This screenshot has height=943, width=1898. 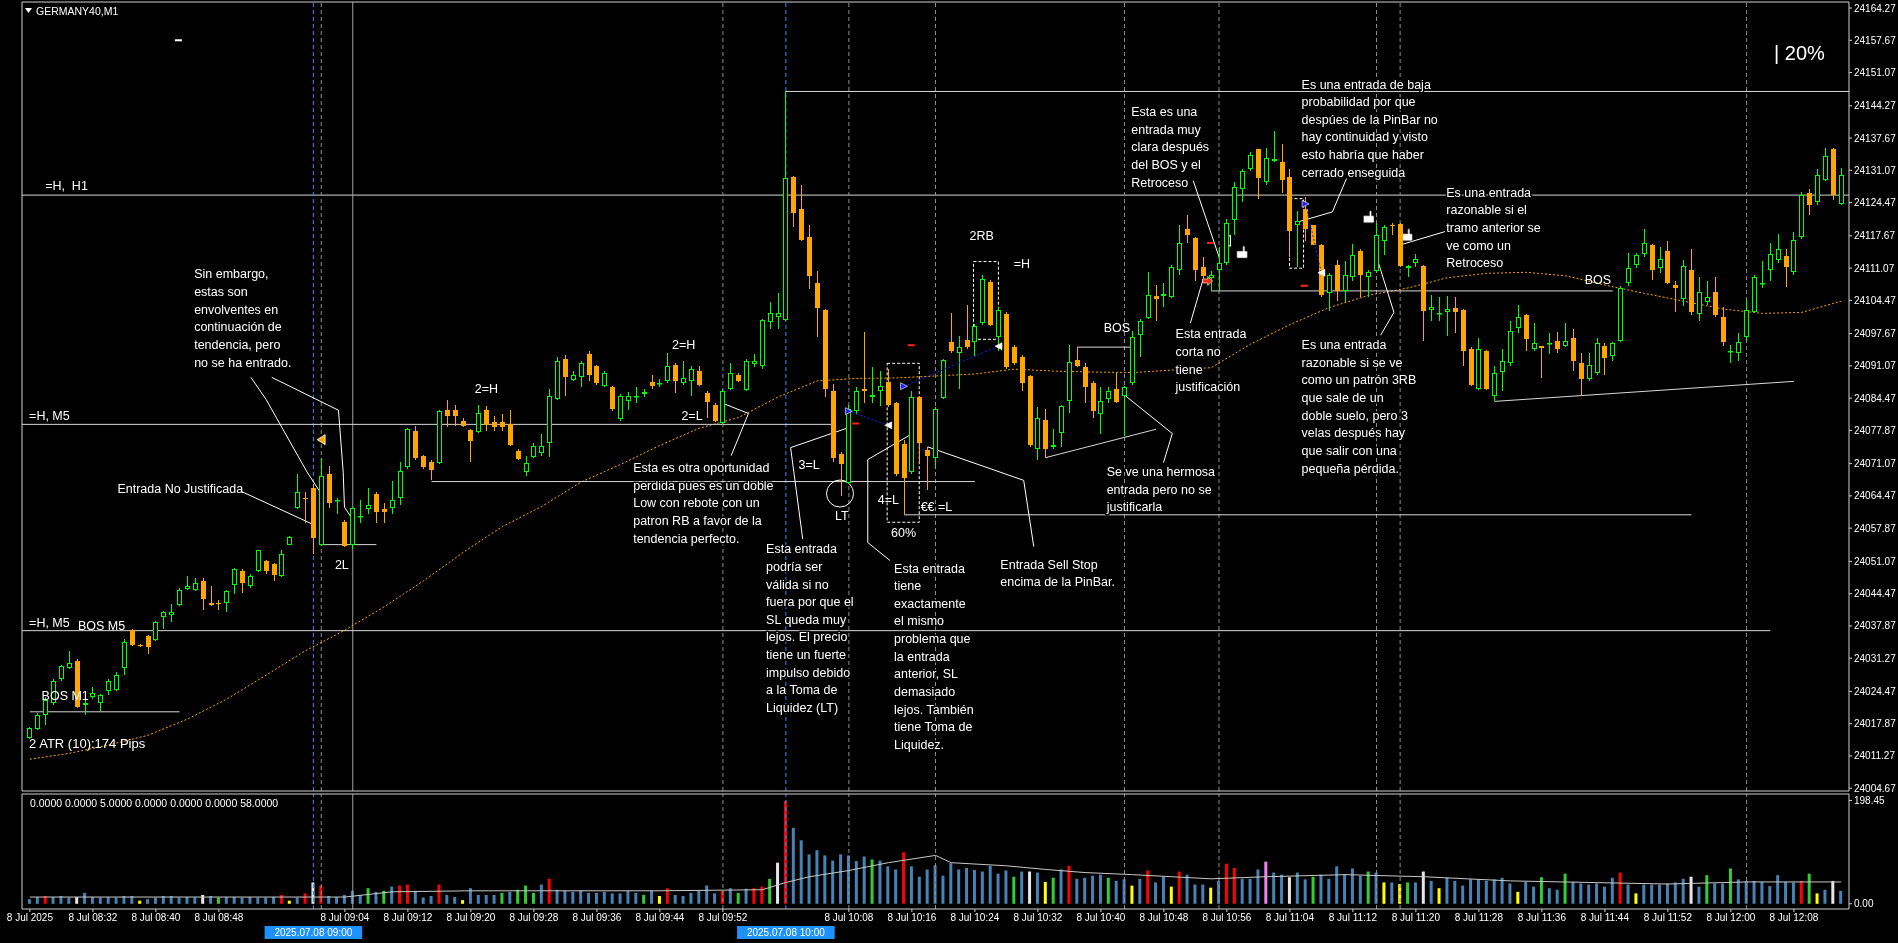 What do you see at coordinates (486, 389) in the screenshot?
I see `annotation: 2=H` at bounding box center [486, 389].